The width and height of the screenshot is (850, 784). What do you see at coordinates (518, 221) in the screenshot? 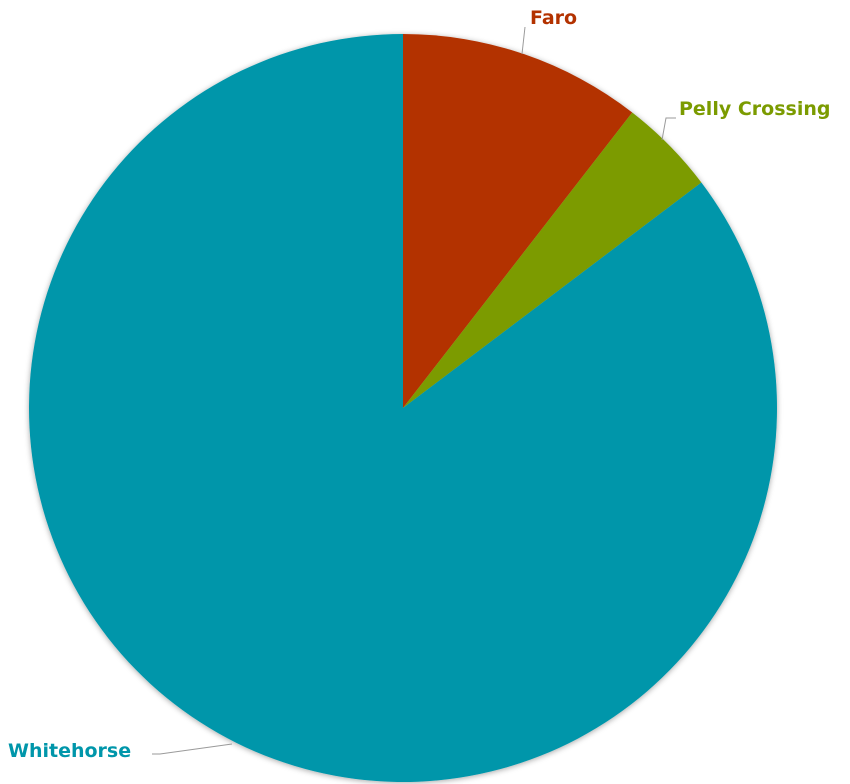
I see `pie-slice-faro` at bounding box center [518, 221].